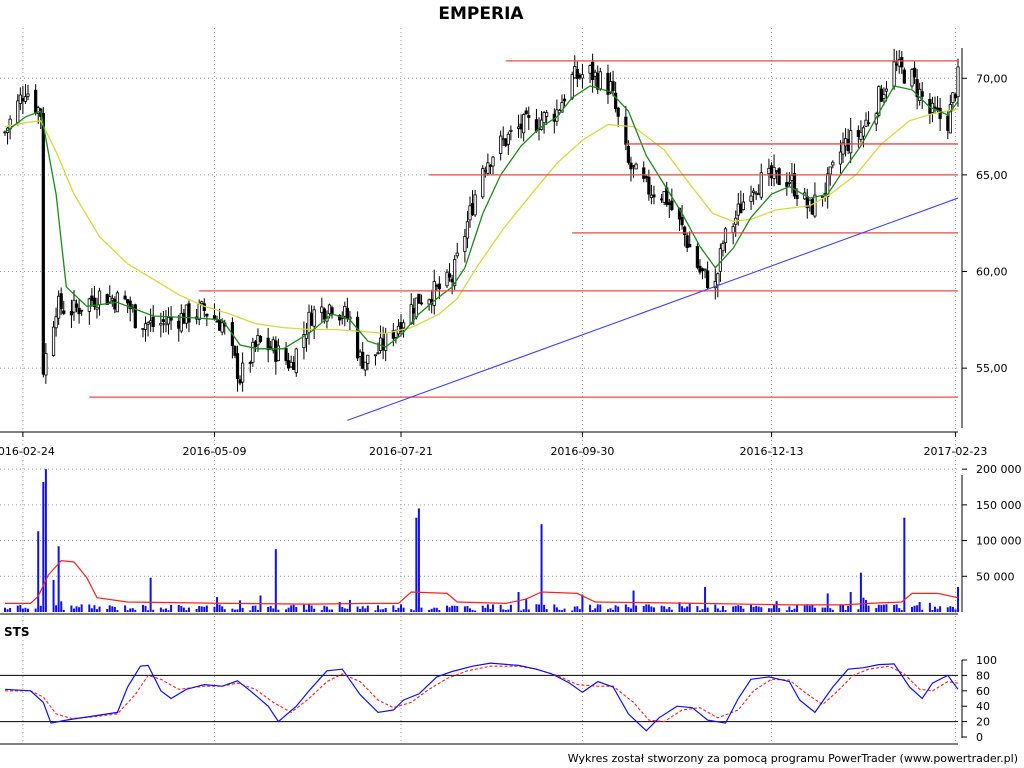 This screenshot has height=768, width=1024. I want to click on x-tick-label: 2017-02-23, so click(955, 451).